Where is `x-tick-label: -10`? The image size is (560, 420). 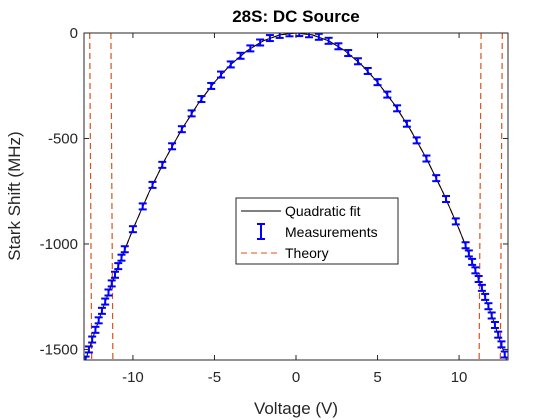 x-tick-label: -10 is located at coordinates (133, 377).